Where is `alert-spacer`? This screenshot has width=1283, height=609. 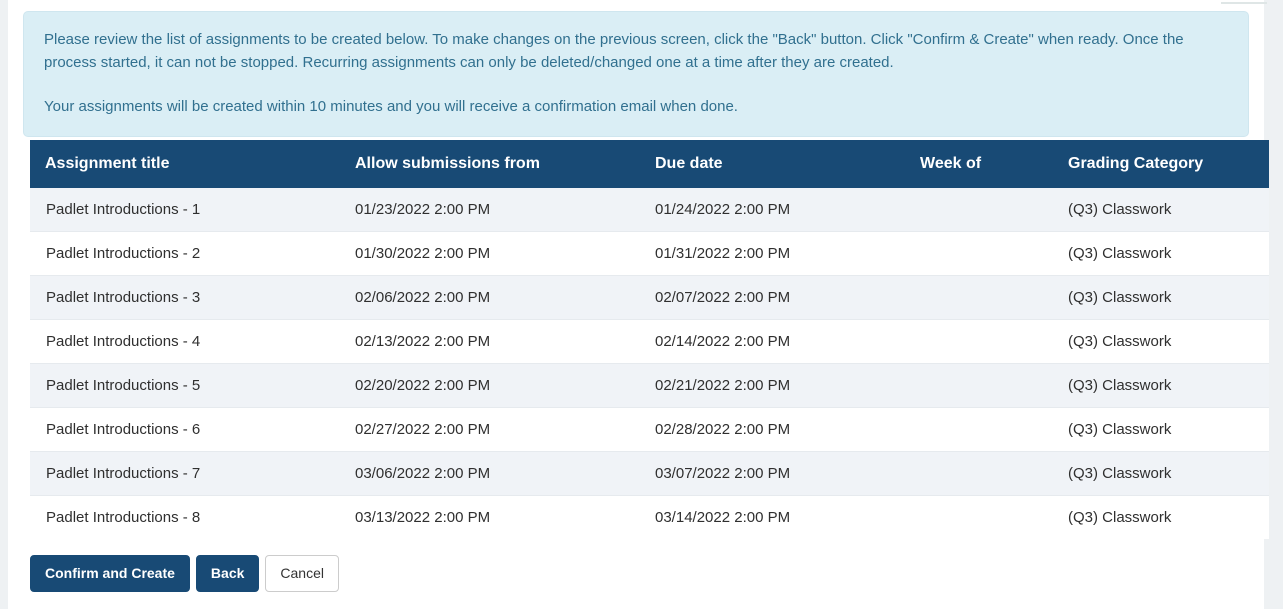 alert-spacer is located at coordinates (637, 85).